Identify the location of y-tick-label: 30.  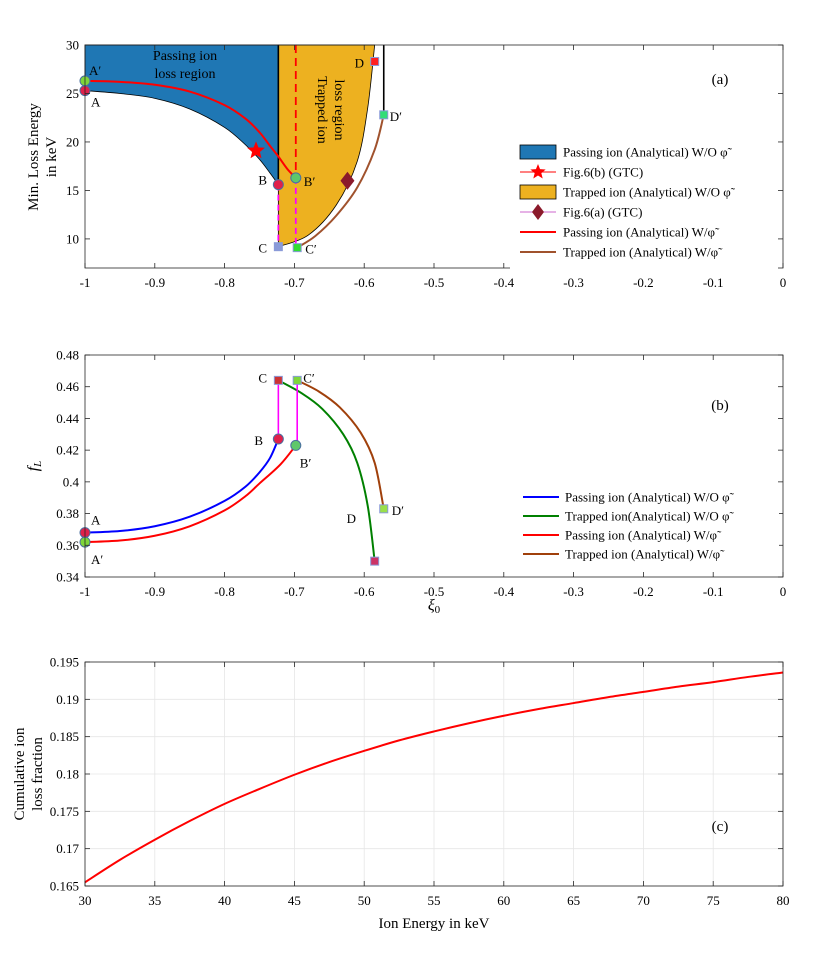
(72, 45).